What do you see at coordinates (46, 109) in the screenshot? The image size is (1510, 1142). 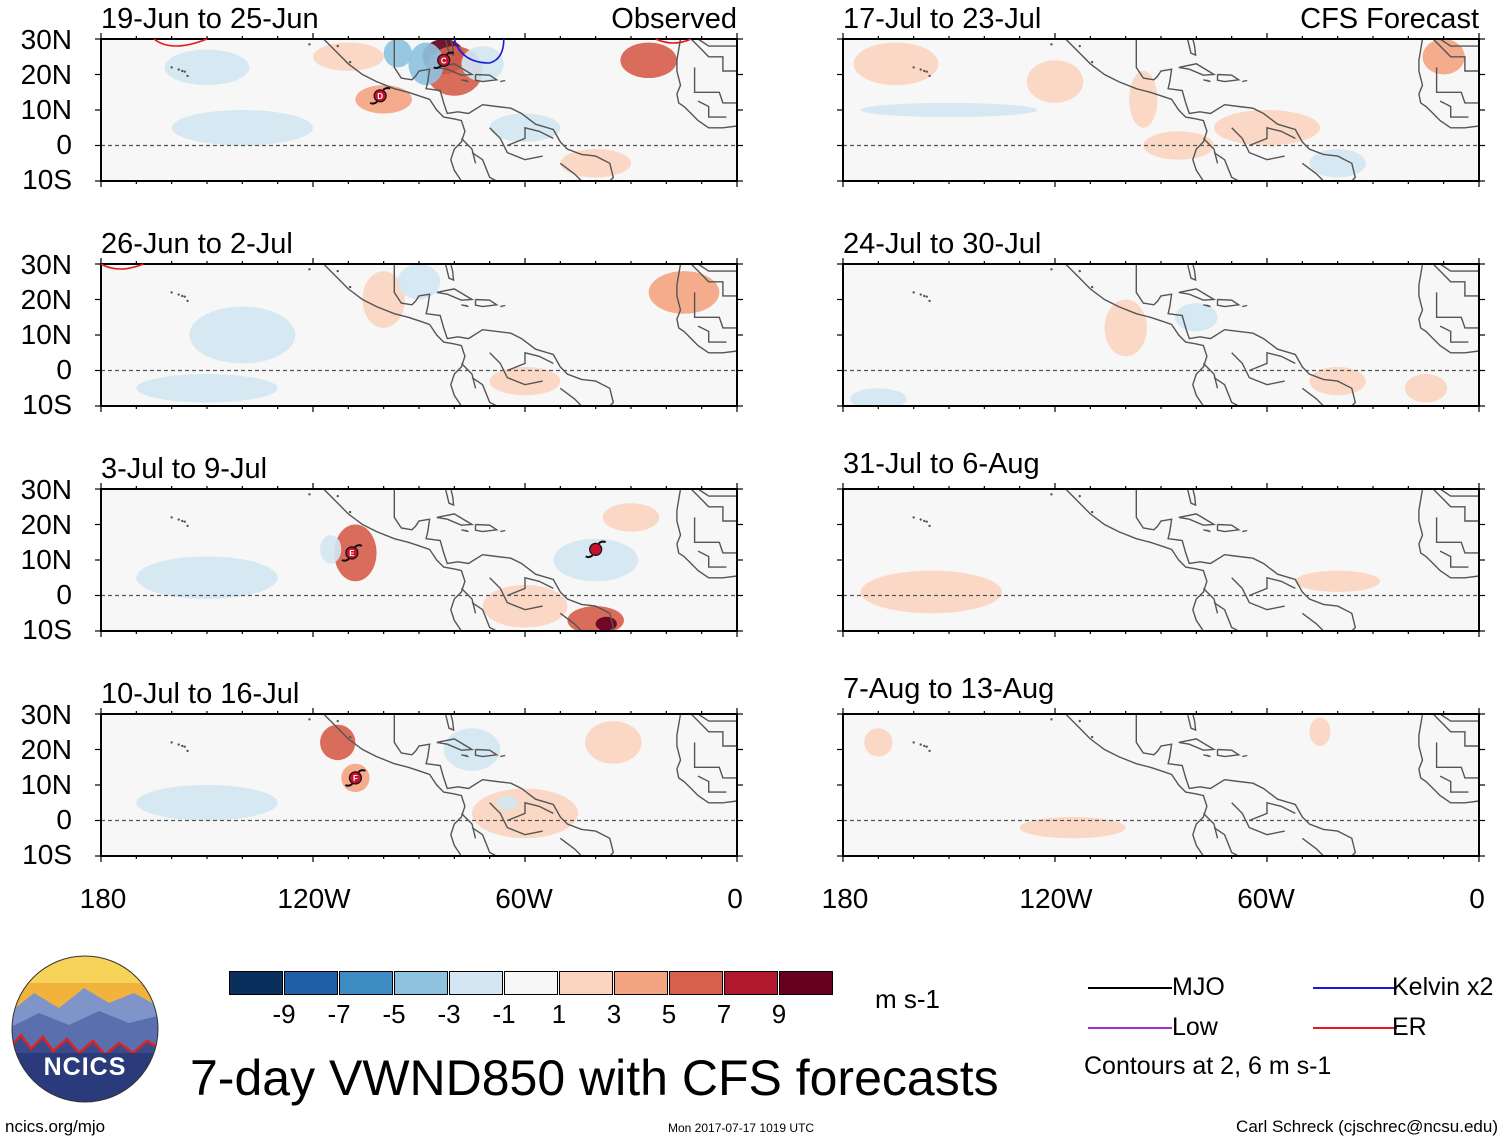 I see `lat-label-10n: 10N` at bounding box center [46, 109].